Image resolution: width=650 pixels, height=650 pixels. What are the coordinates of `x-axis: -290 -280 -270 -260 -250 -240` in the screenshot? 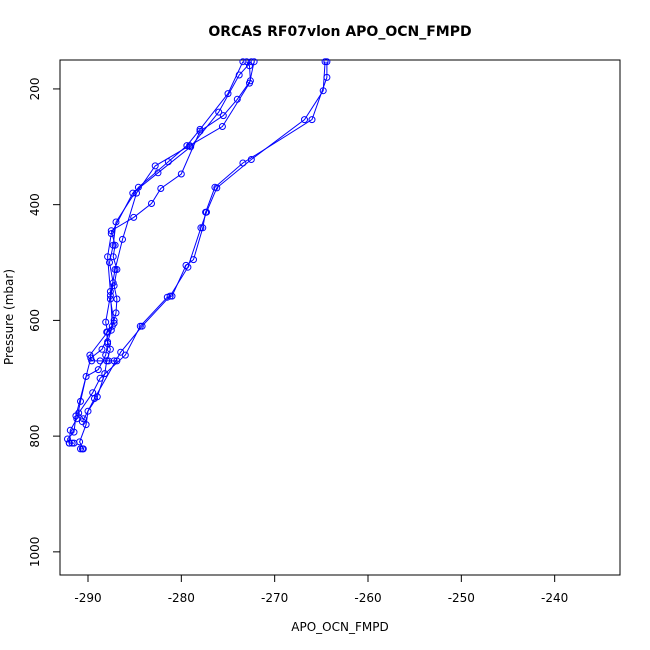 It's located at (321, 590).